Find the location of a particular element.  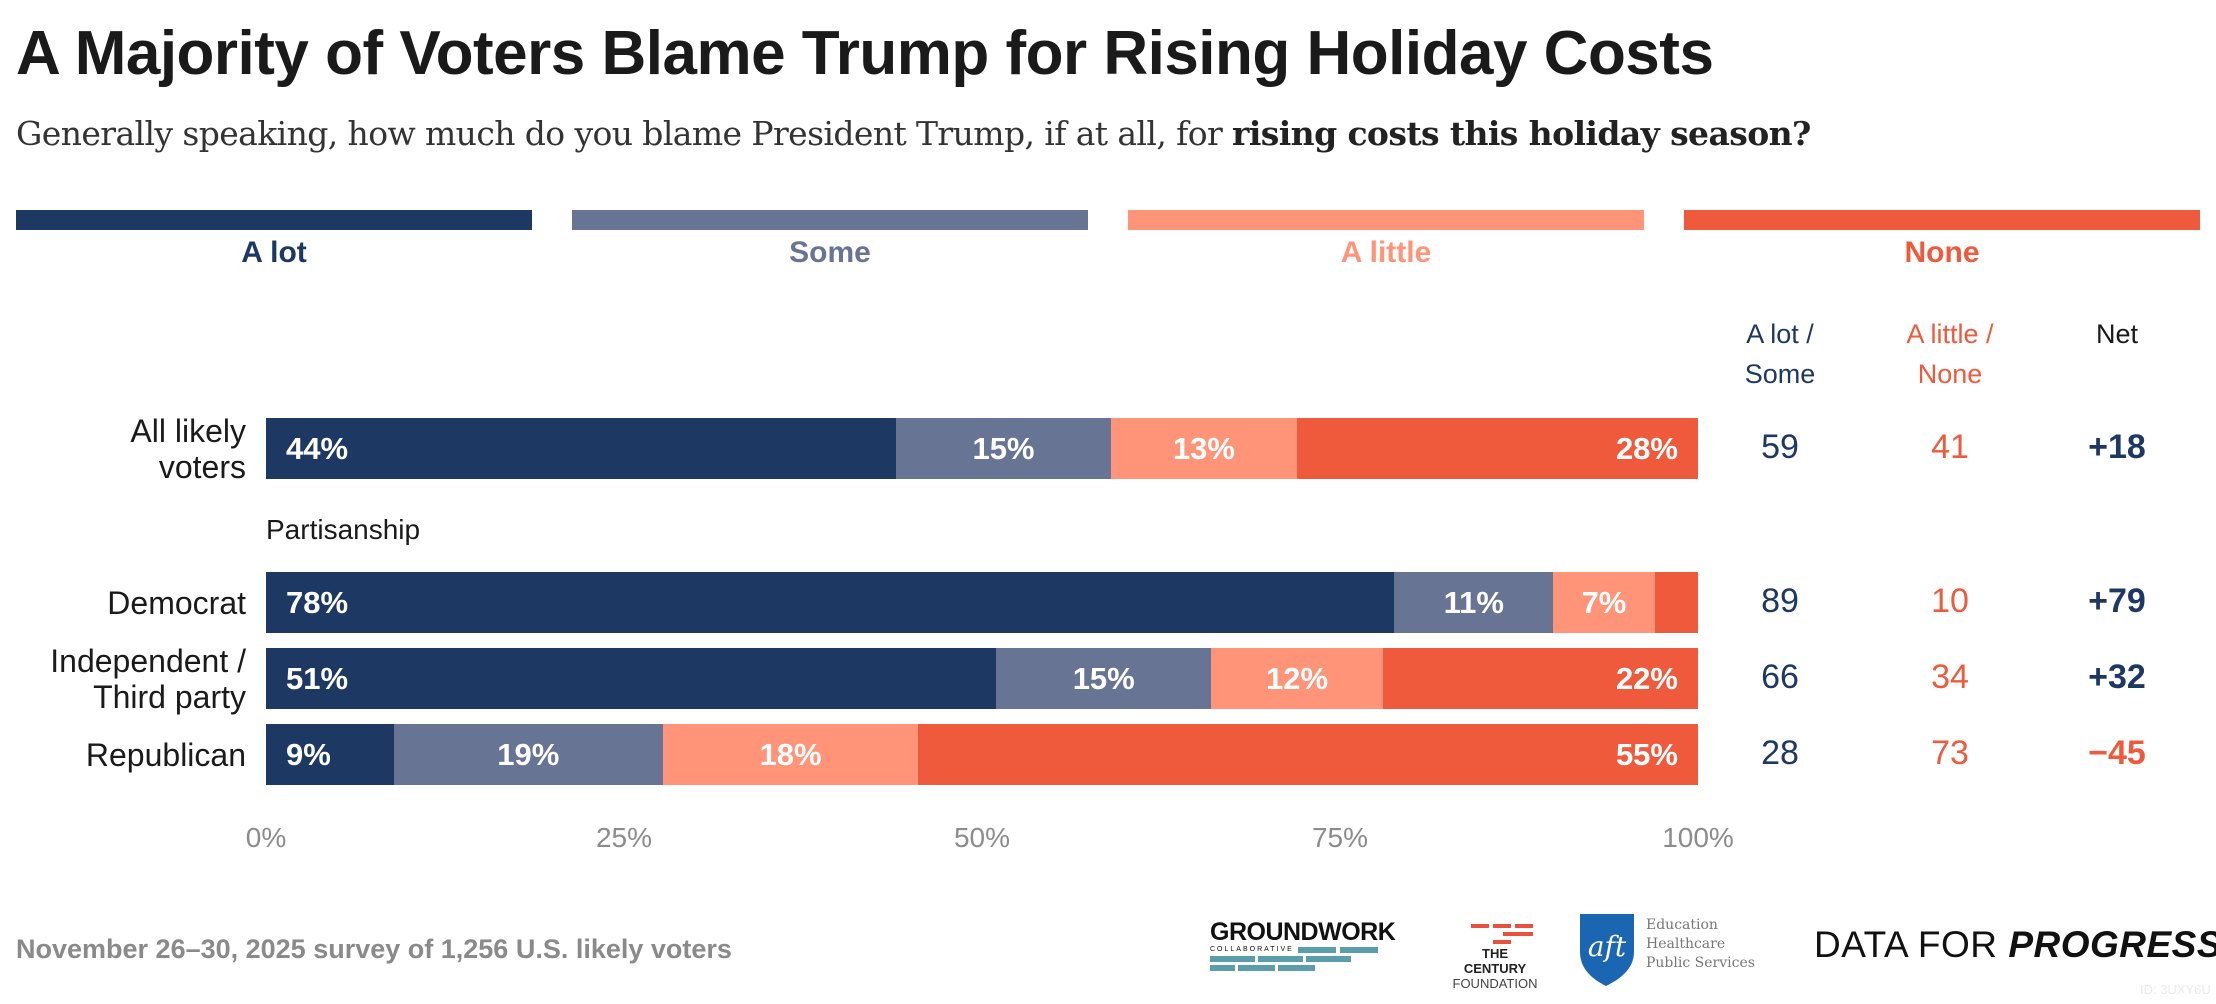

bar-segment-a-little: 7% is located at coordinates (1604, 602).